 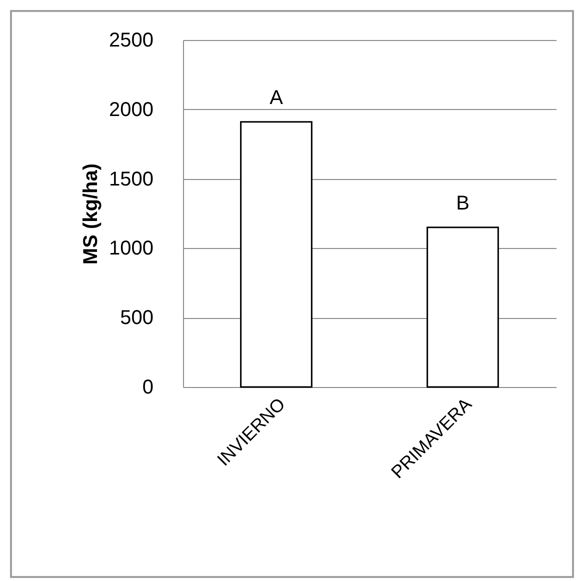 I want to click on y-tick-label: 500, so click(x=137, y=318).